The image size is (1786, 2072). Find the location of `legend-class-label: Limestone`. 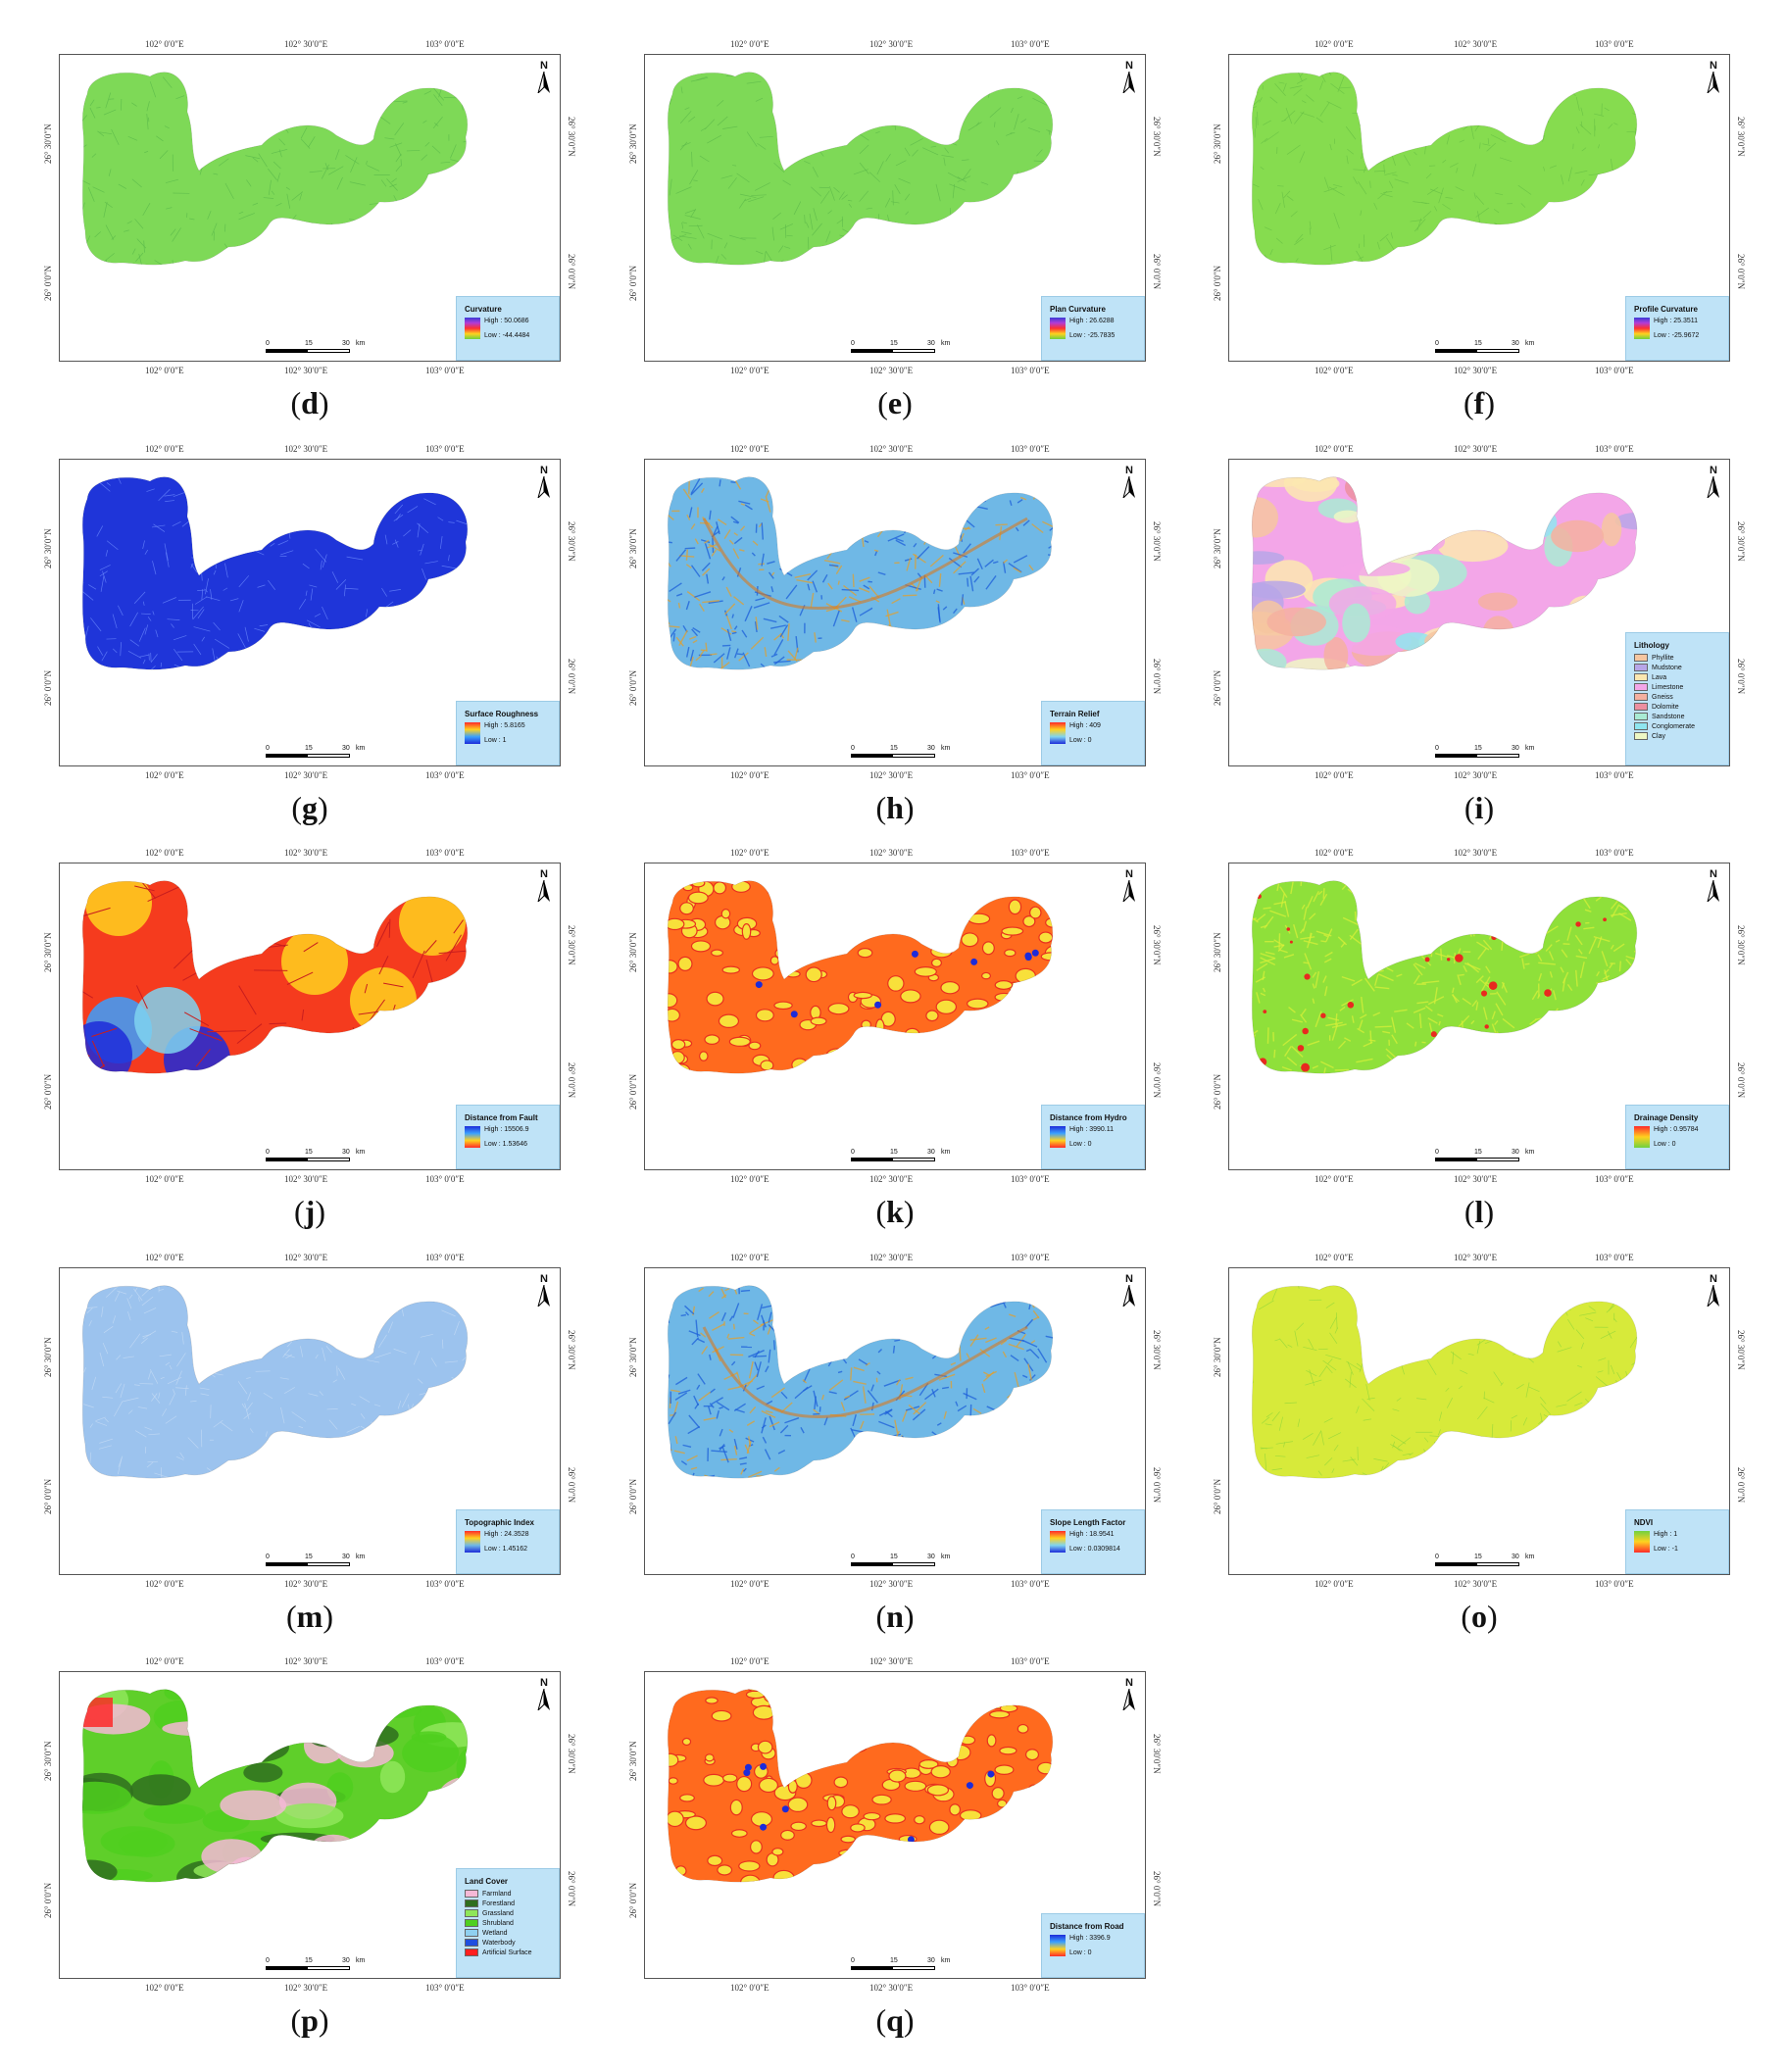

legend-class-label: Limestone is located at coordinates (1668, 687).